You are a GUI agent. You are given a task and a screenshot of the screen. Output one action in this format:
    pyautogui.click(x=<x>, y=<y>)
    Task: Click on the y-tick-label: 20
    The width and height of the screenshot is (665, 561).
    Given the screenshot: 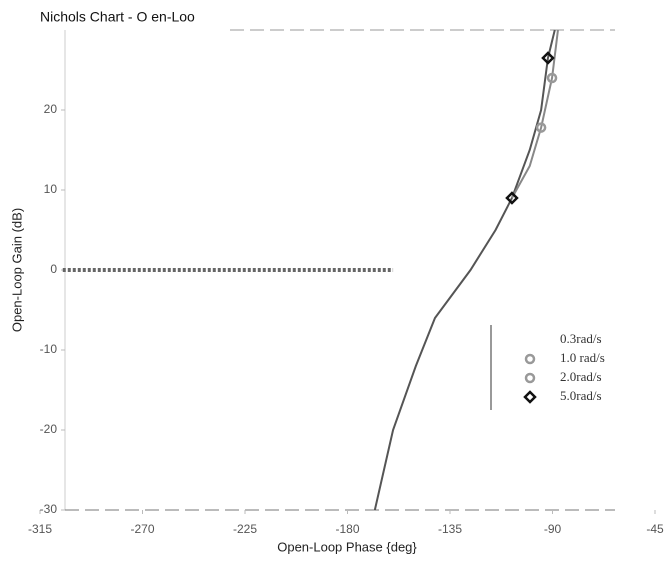 What is the action you would take?
    pyautogui.click(x=51, y=109)
    